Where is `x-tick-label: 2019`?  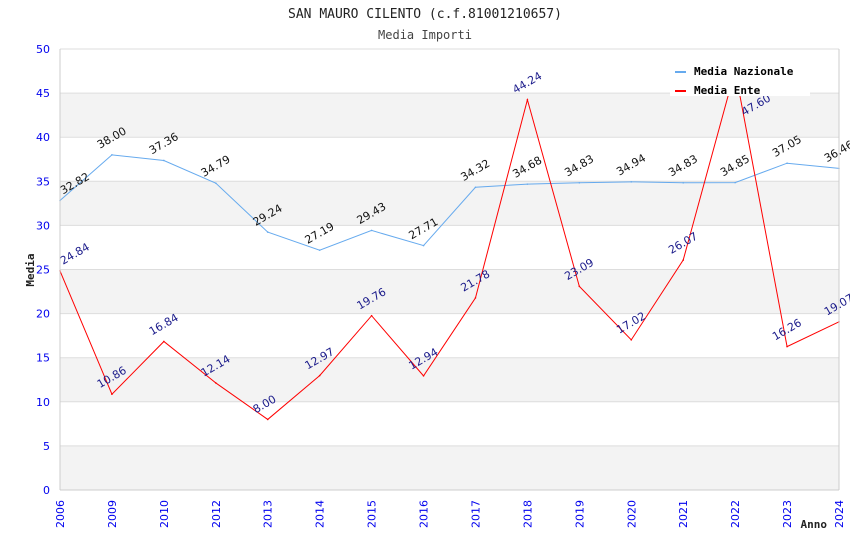
x-tick-label: 2019 is located at coordinates (579, 514).